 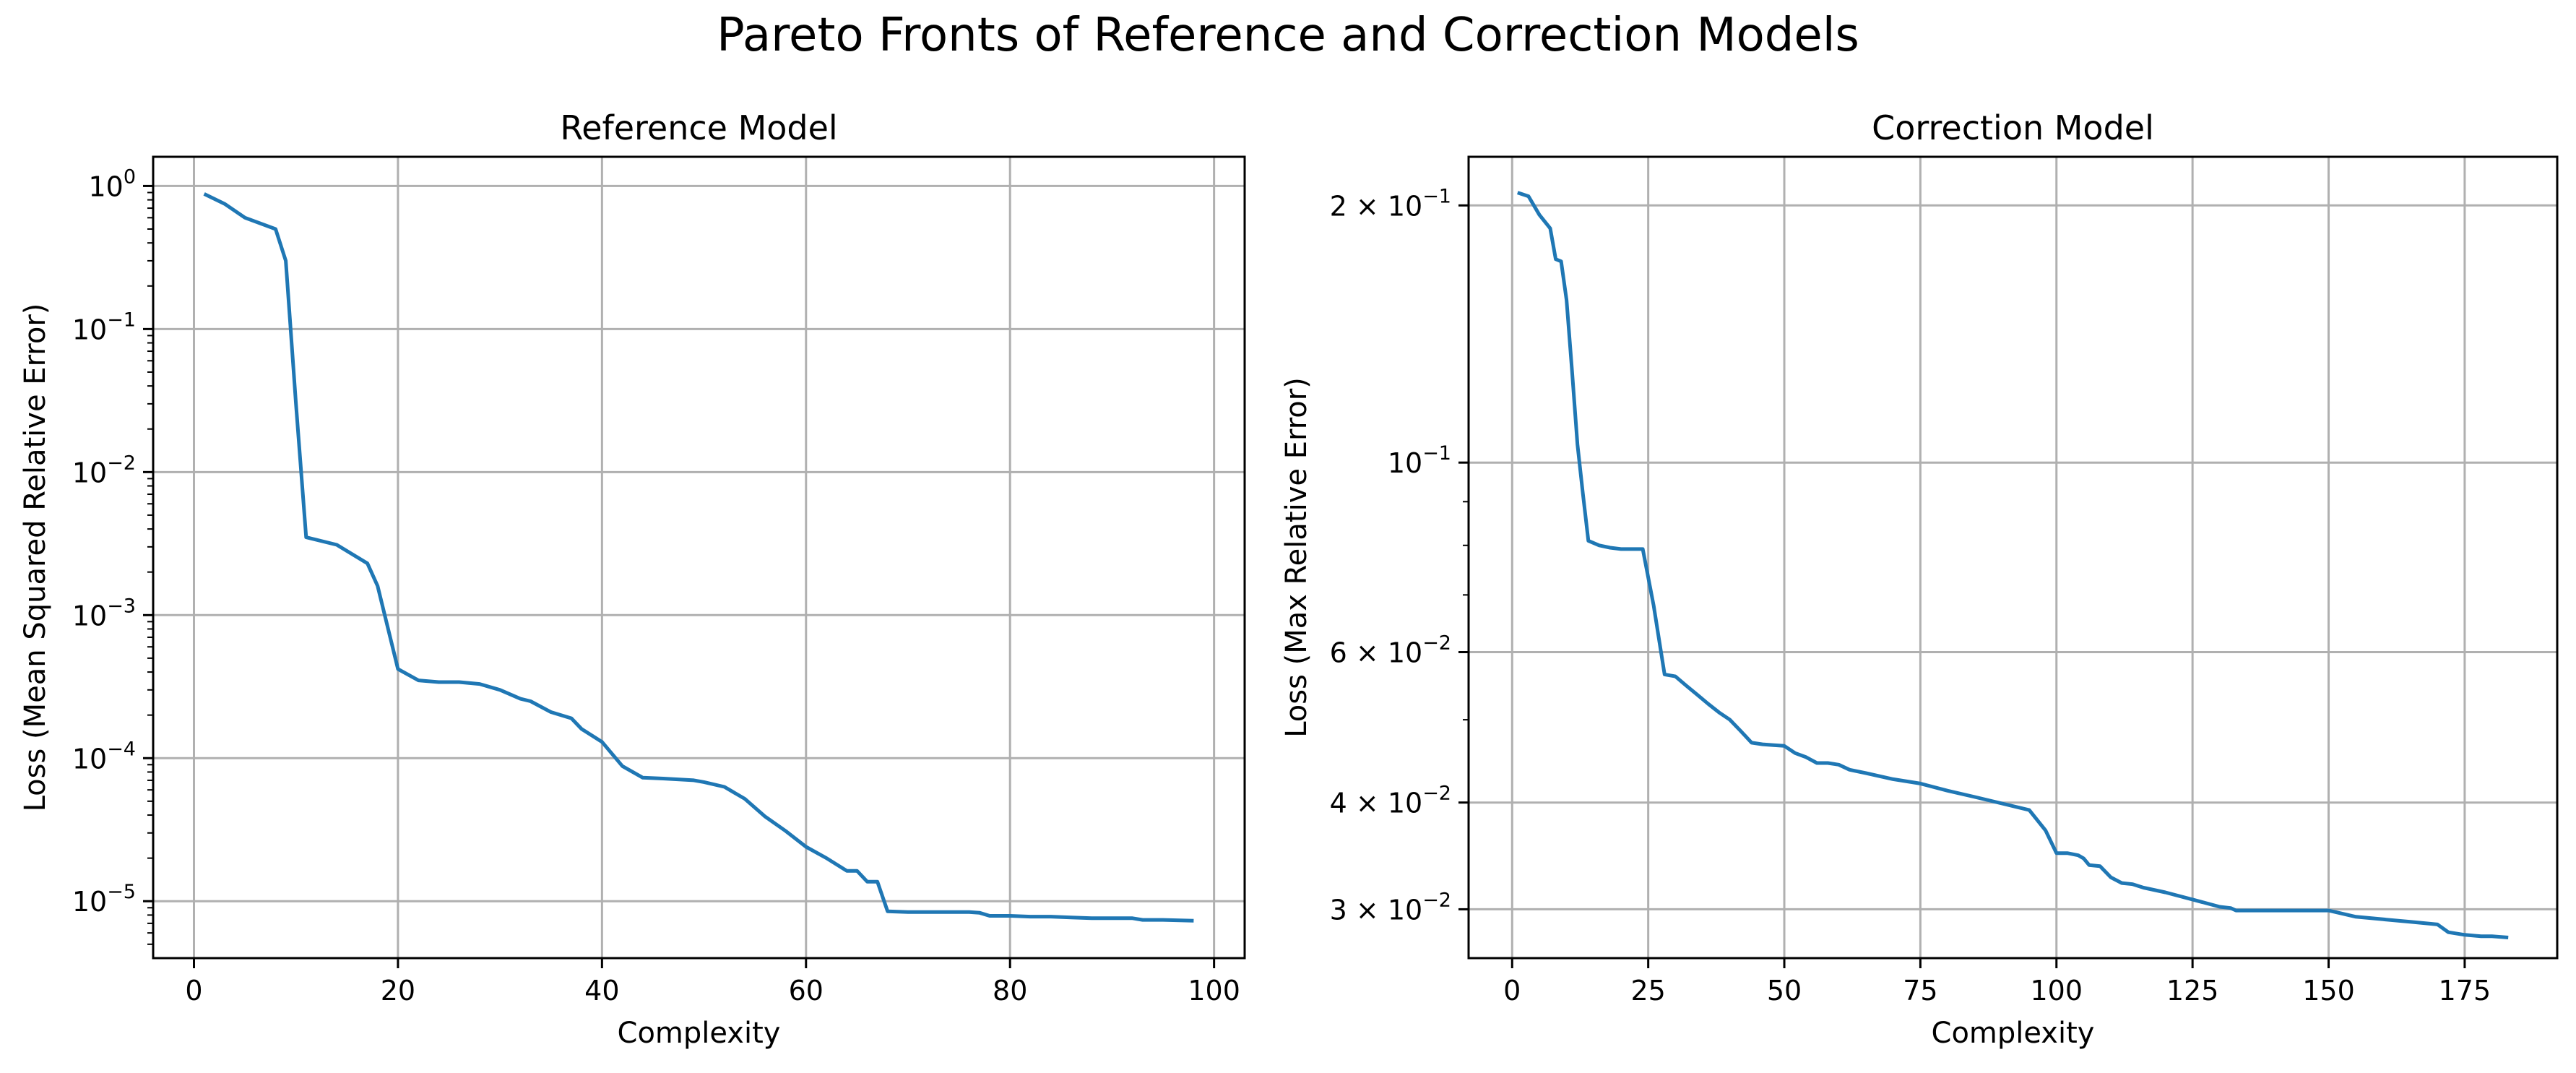 I want to click on x-tick-label: 50, so click(x=1784, y=991).